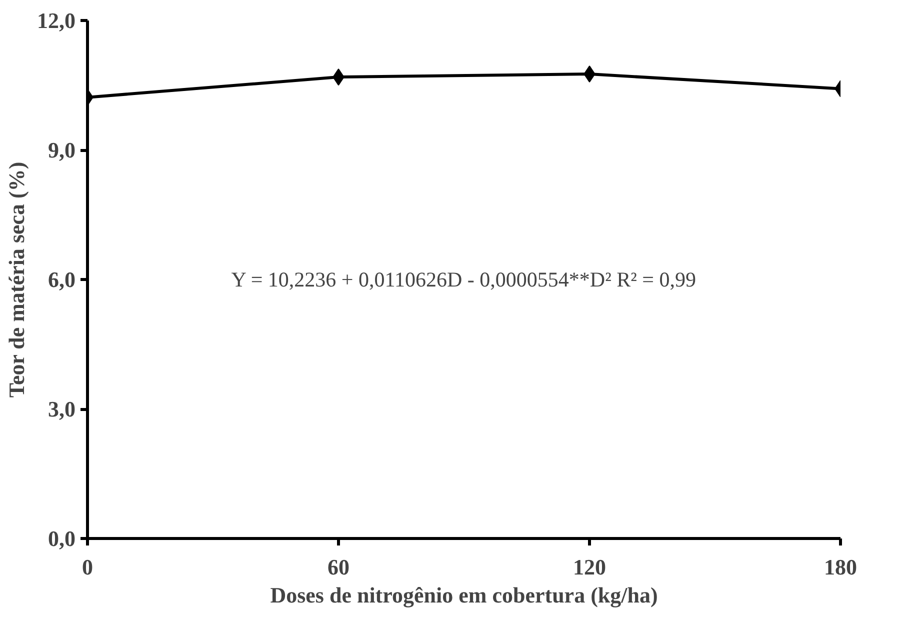  I want to click on y-axis-title: Teor de matéria seca (%), so click(16, 280).